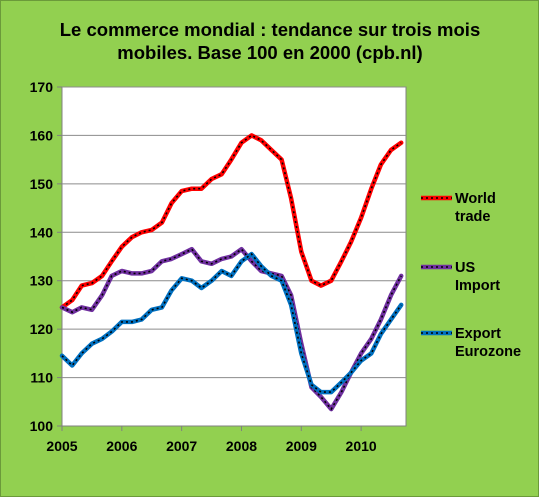 This screenshot has width=539, height=497. I want to click on x-tick-label: 2005, so click(61, 446).